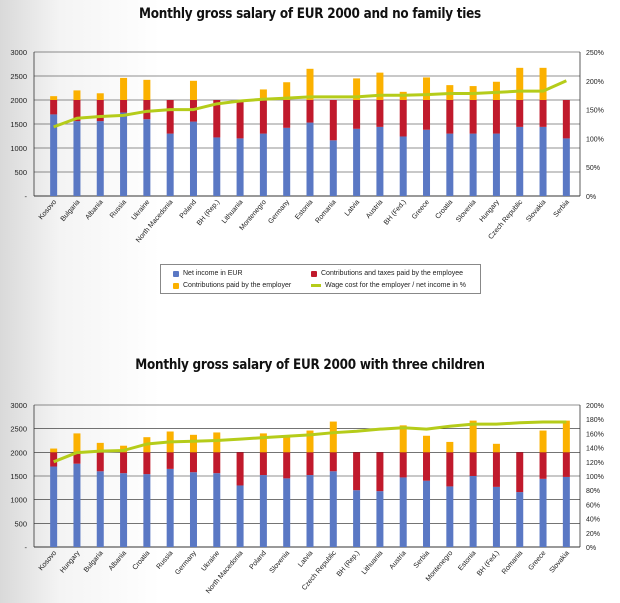  Describe the element at coordinates (100, 111) in the screenshot. I see `chart-1-bar-contributions-and-taxes--albania` at that location.